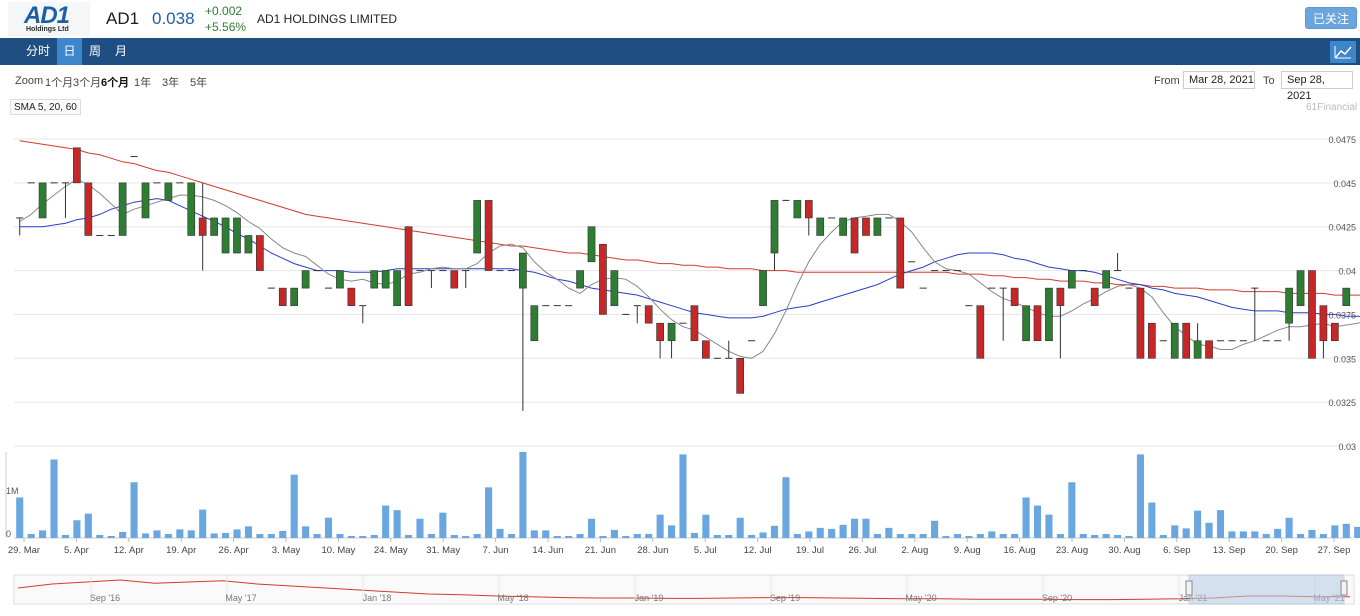 This screenshot has height=616, width=1360. I want to click on chart-type-button, so click(1343, 52).